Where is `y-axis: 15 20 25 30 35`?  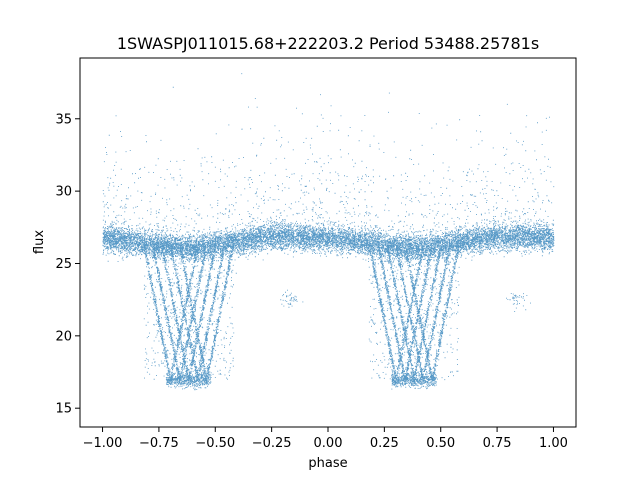
y-axis: 15 20 25 30 35 is located at coordinates (67, 264).